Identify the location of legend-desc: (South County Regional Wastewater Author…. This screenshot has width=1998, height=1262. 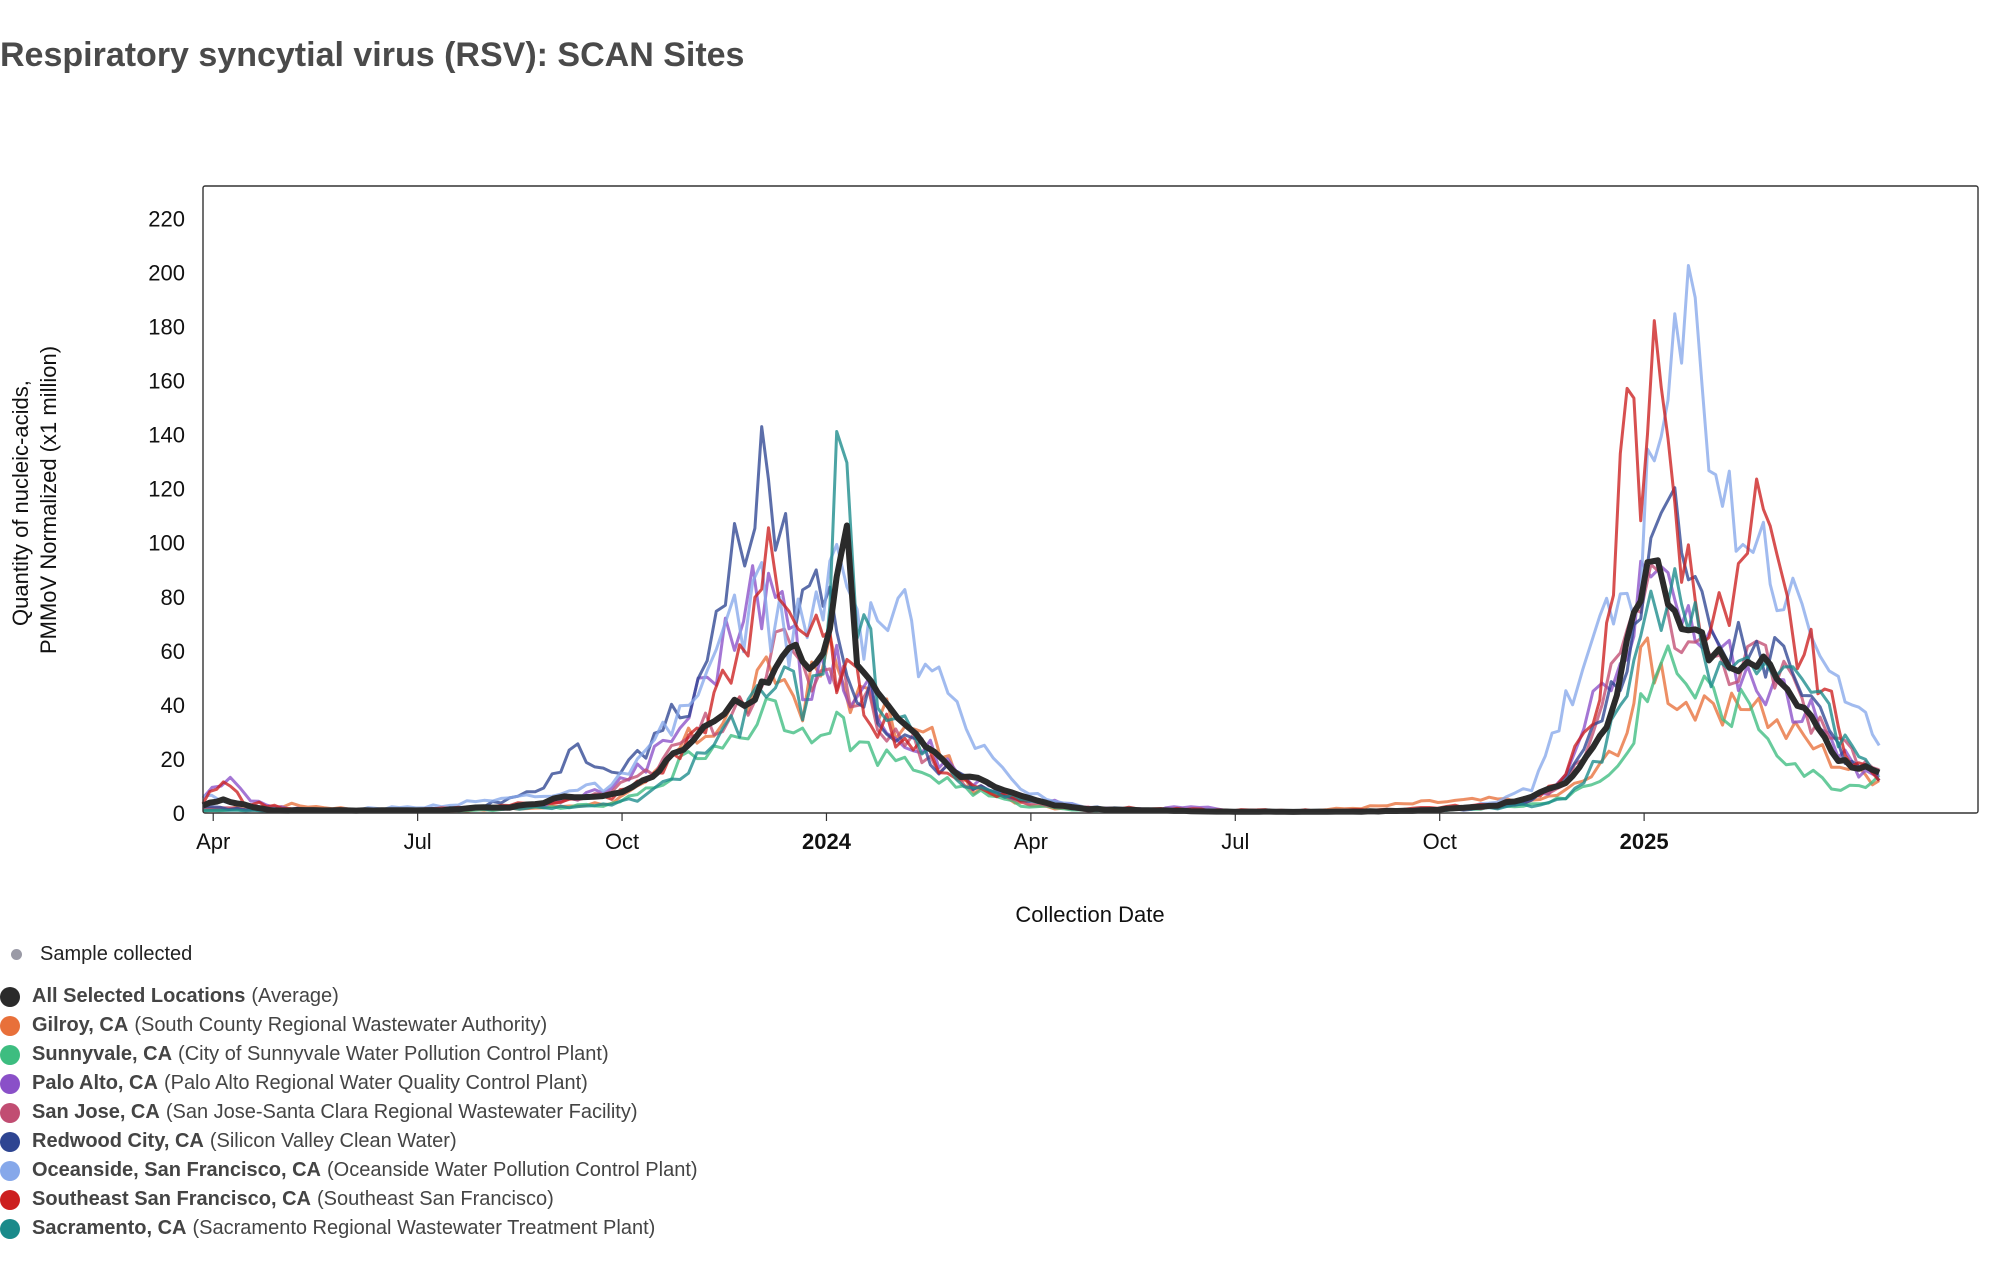
(341, 1025).